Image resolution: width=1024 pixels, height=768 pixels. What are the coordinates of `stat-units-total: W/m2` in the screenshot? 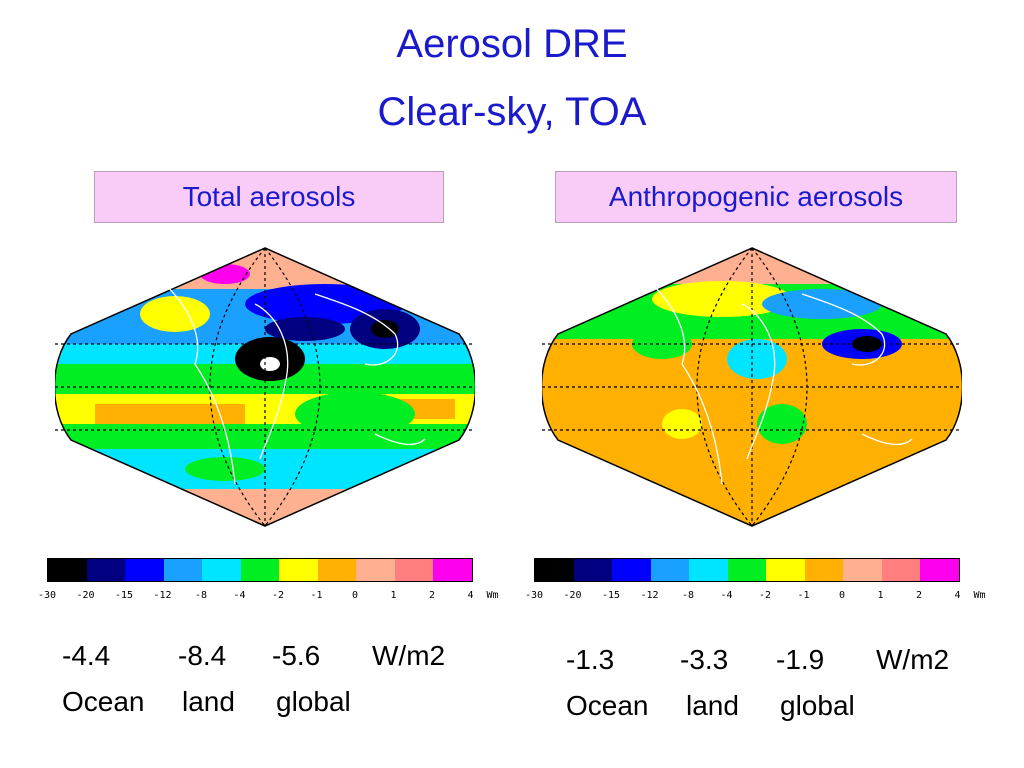 It's located at (409, 655).